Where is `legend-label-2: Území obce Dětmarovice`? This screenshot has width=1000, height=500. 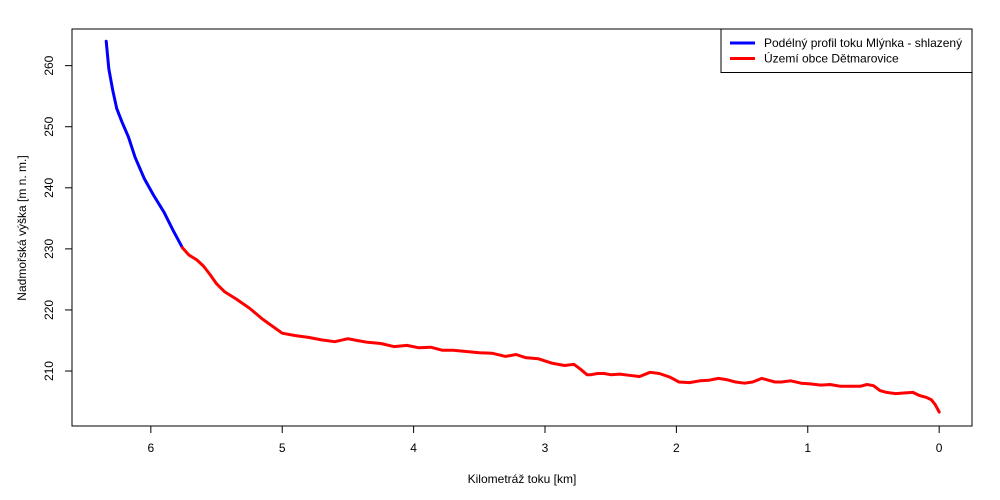
legend-label-2: Území obce Dětmarovice is located at coordinates (831, 58).